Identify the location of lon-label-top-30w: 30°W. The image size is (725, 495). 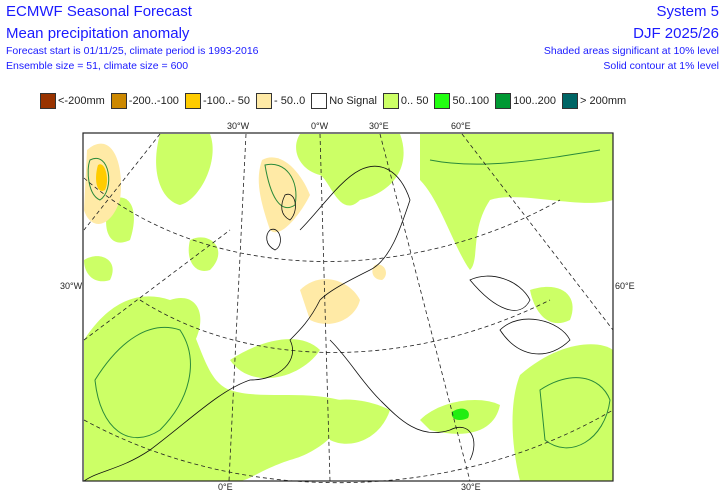
(238, 126).